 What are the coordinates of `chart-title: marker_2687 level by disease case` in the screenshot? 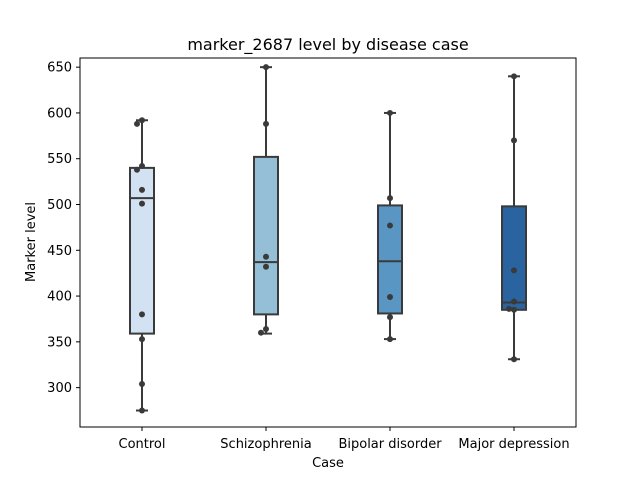 It's located at (327, 45).